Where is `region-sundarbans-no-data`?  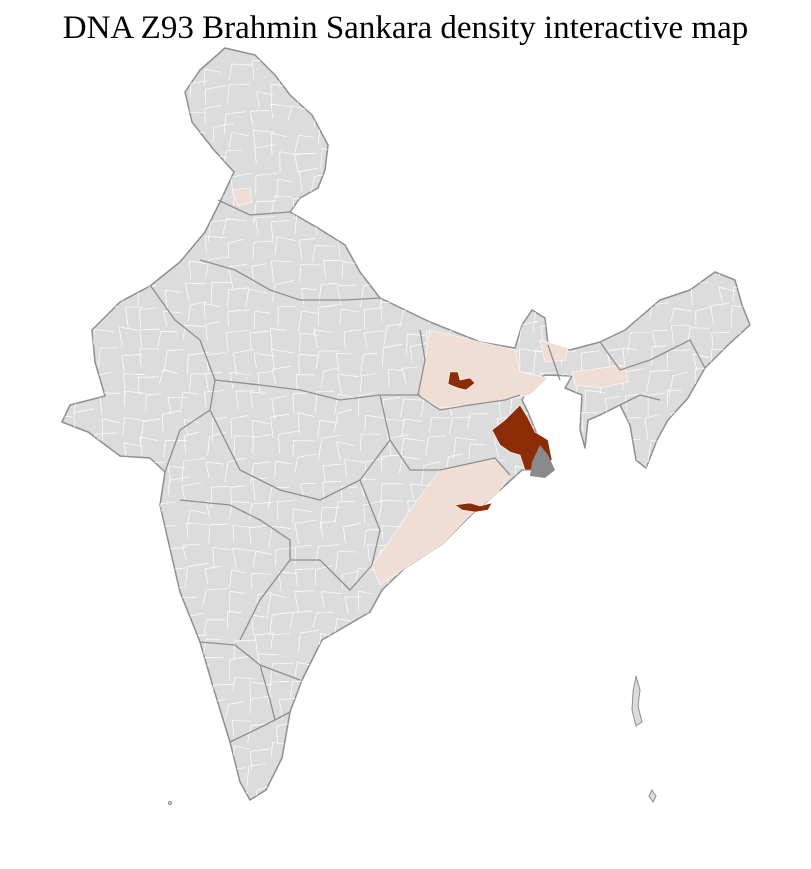 region-sundarbans-no-data is located at coordinates (542, 461).